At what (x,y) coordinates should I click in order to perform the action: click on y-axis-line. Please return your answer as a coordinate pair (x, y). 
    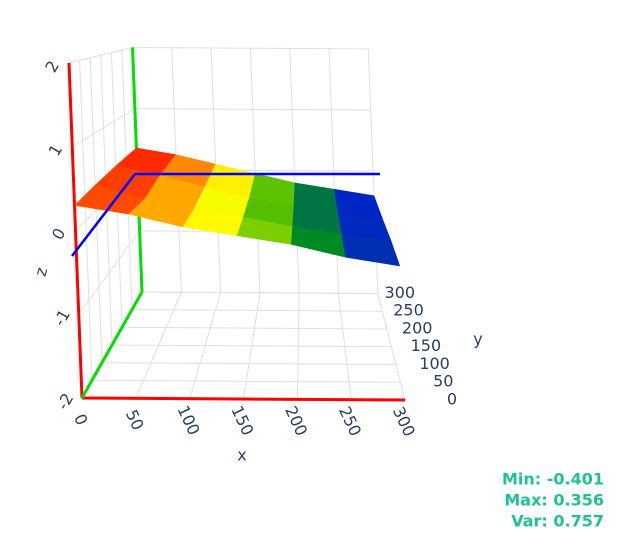
    Looking at the image, I should click on (112, 345).